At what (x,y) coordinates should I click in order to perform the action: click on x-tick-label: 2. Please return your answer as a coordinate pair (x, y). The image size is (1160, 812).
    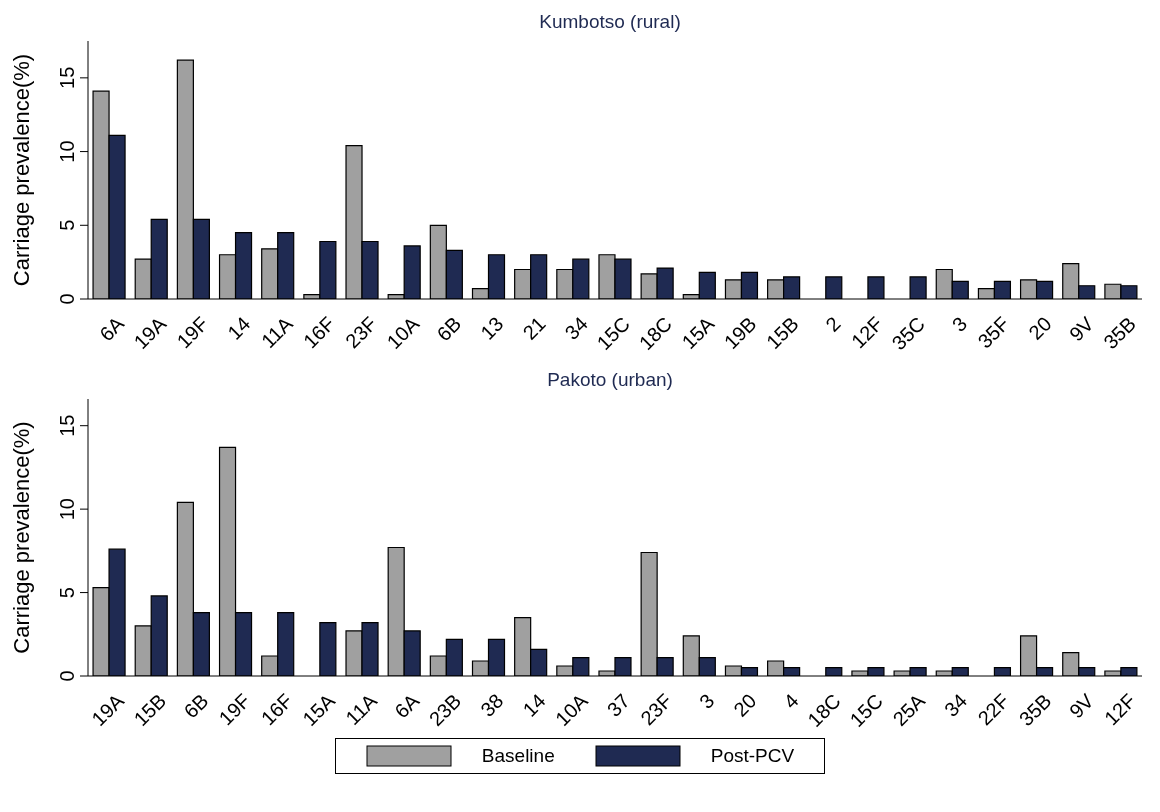
    Looking at the image, I should click on (833, 324).